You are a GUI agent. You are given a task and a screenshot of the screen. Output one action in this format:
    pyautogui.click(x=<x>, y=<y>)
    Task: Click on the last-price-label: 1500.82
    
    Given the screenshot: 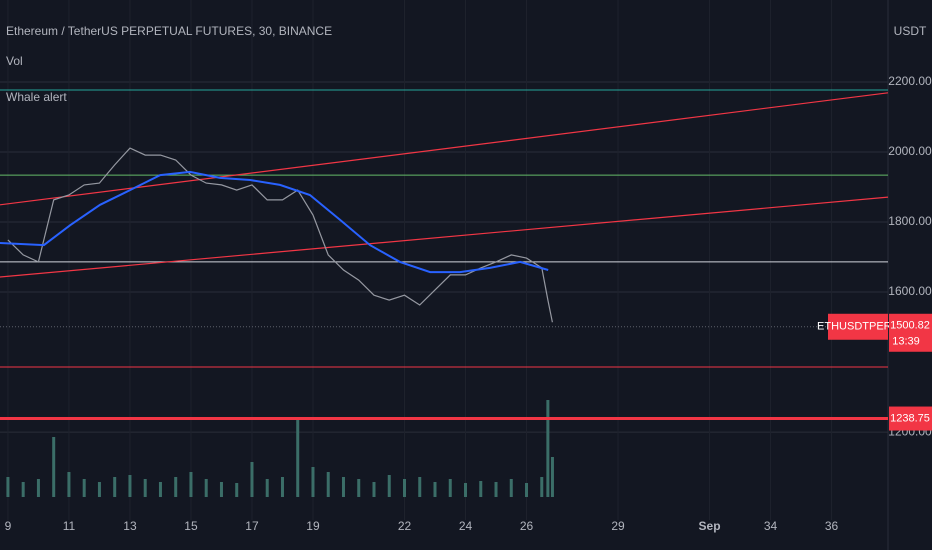 What is the action you would take?
    pyautogui.click(x=910, y=326)
    